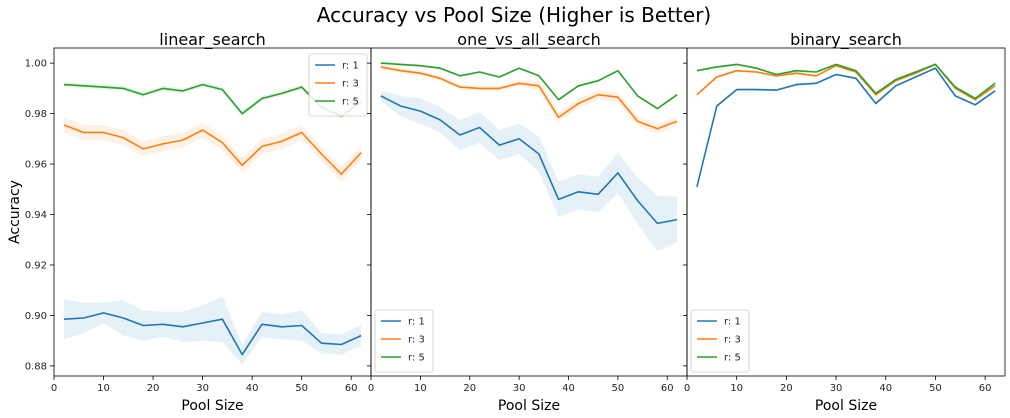 Image resolution: width=1010 pixels, height=418 pixels. What do you see at coordinates (36, 215) in the screenshot?
I see `y-tick-label: 0.94` at bounding box center [36, 215].